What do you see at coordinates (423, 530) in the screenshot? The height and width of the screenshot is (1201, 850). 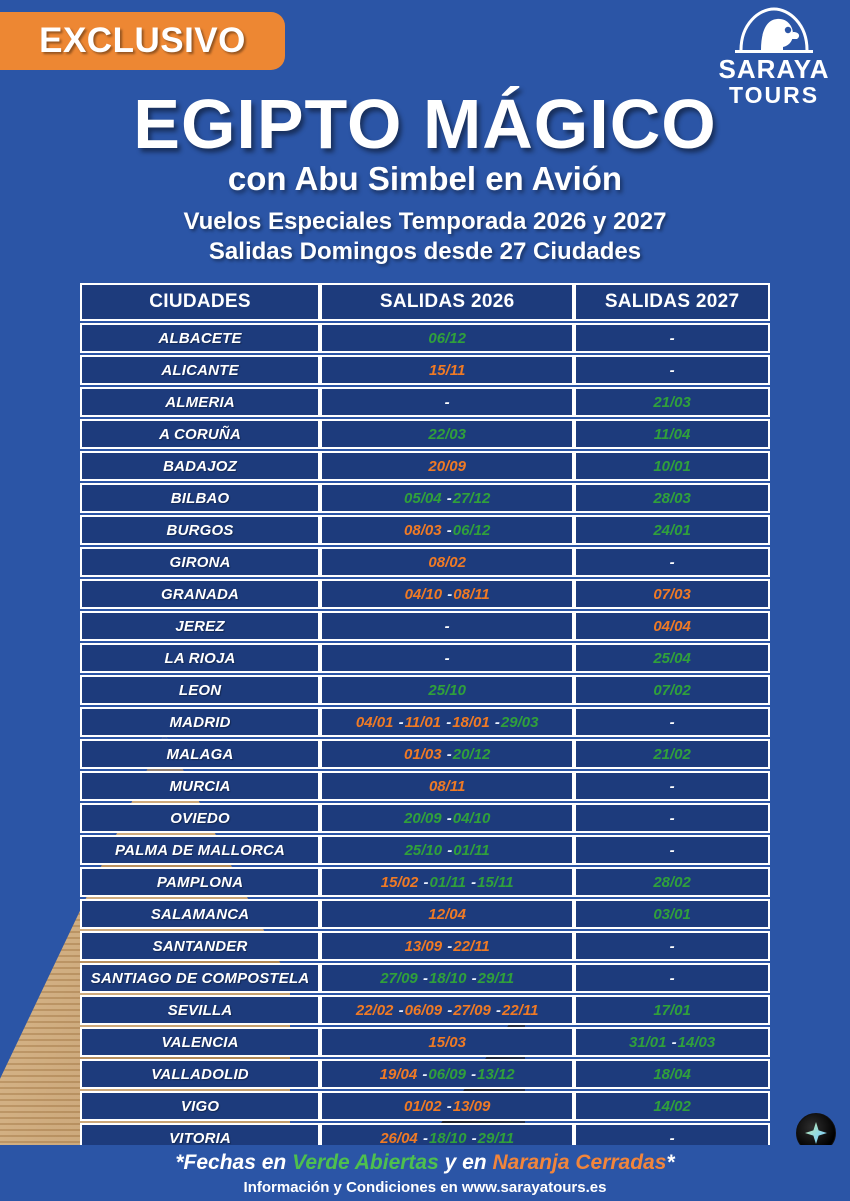 I see `date-value: 08/03` at bounding box center [423, 530].